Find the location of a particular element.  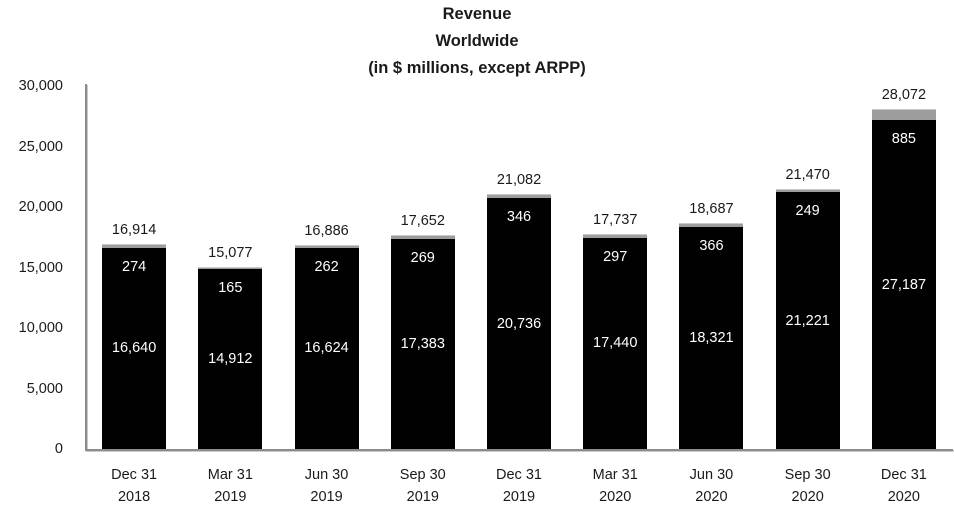

x-axis-category-label: Mar 31 2019 is located at coordinates (230, 485).